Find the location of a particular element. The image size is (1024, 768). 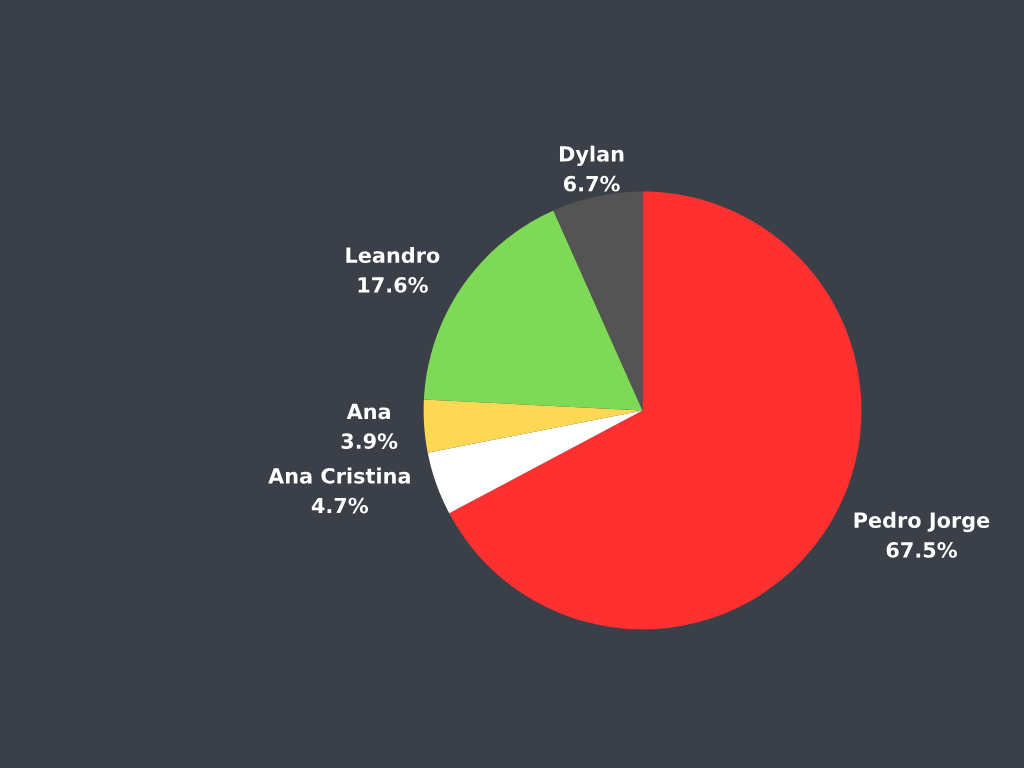

slice-label: Ana Cristina is located at coordinates (339, 475).